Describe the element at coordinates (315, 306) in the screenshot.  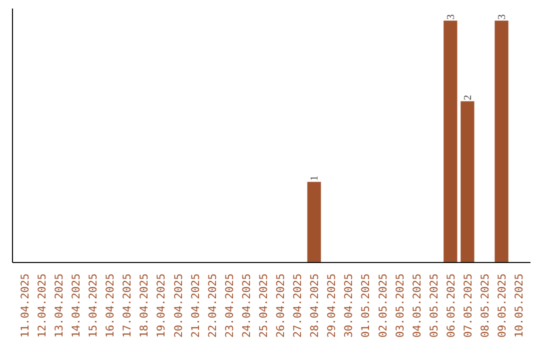
I see `x-tick-label: 28.04.2025` at that location.